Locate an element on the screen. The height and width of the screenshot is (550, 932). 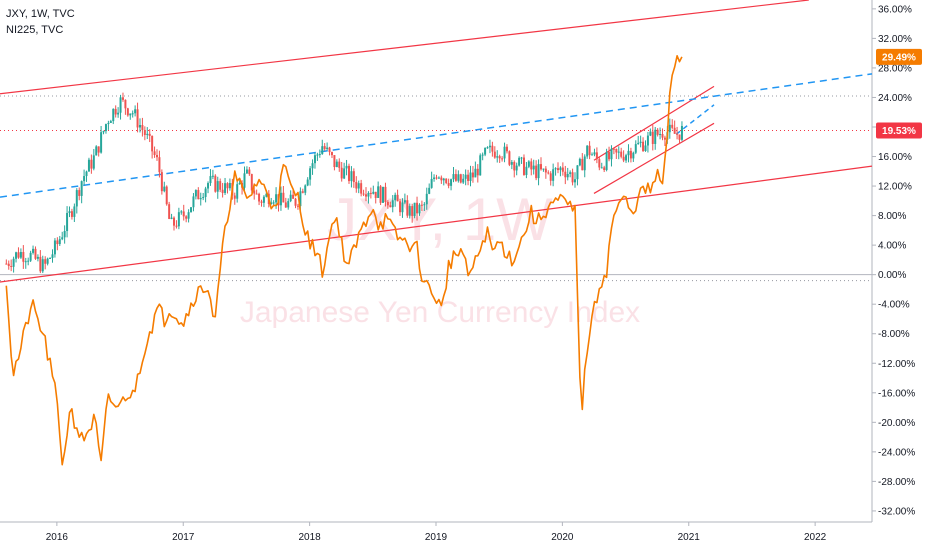
legend-series-2: NI225, TVC is located at coordinates (35, 30).